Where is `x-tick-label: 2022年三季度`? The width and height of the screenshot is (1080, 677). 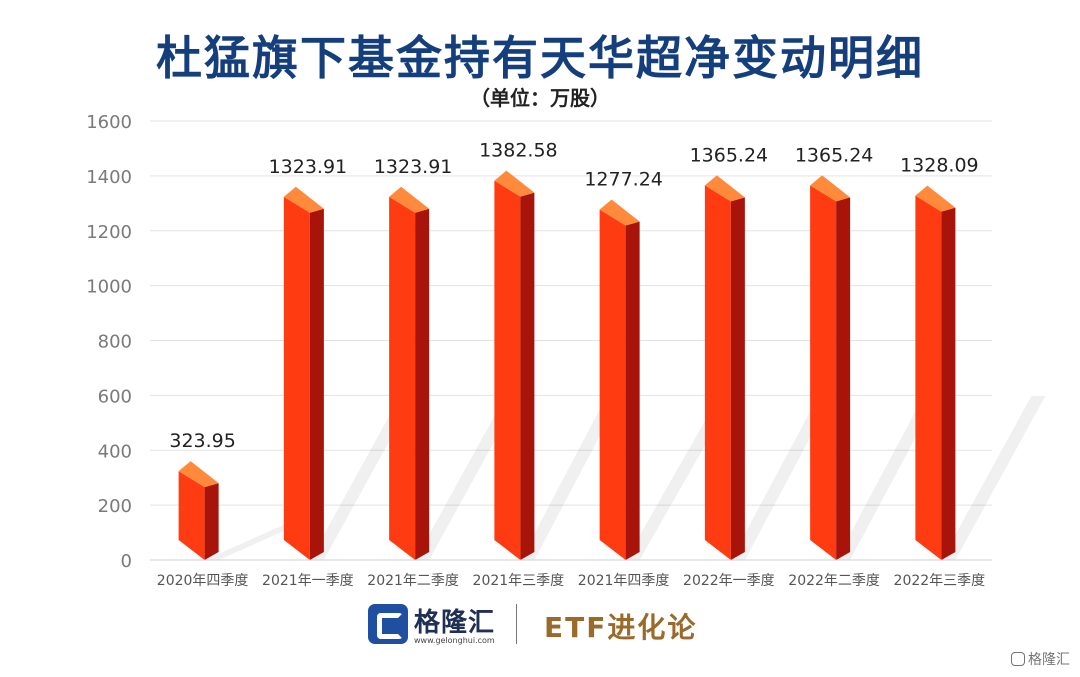 x-tick-label: 2022年三季度 is located at coordinates (940, 581).